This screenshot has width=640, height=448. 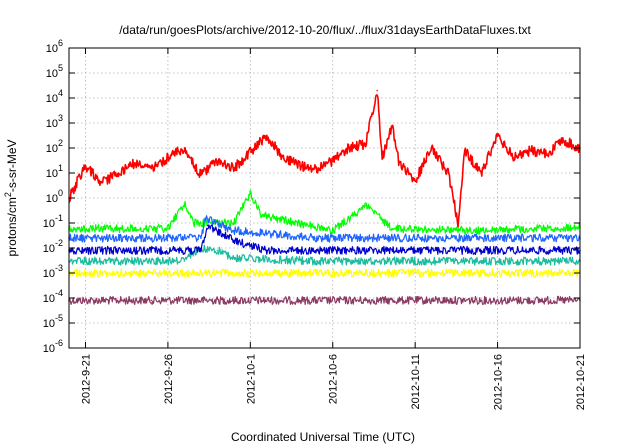 I want to click on y-tick-label: 10⁴, so click(x=54, y=96).